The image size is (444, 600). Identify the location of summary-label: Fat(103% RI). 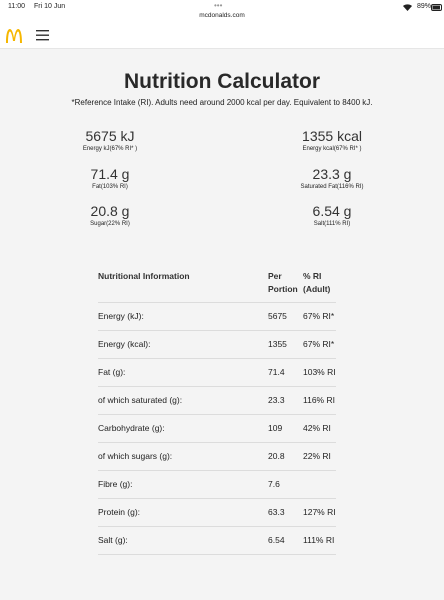
(110, 187).